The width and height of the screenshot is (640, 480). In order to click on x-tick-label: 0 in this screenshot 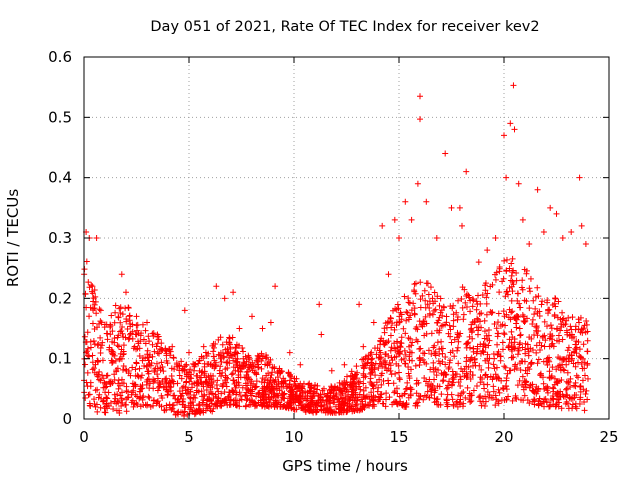, I will do `click(84, 437)`.